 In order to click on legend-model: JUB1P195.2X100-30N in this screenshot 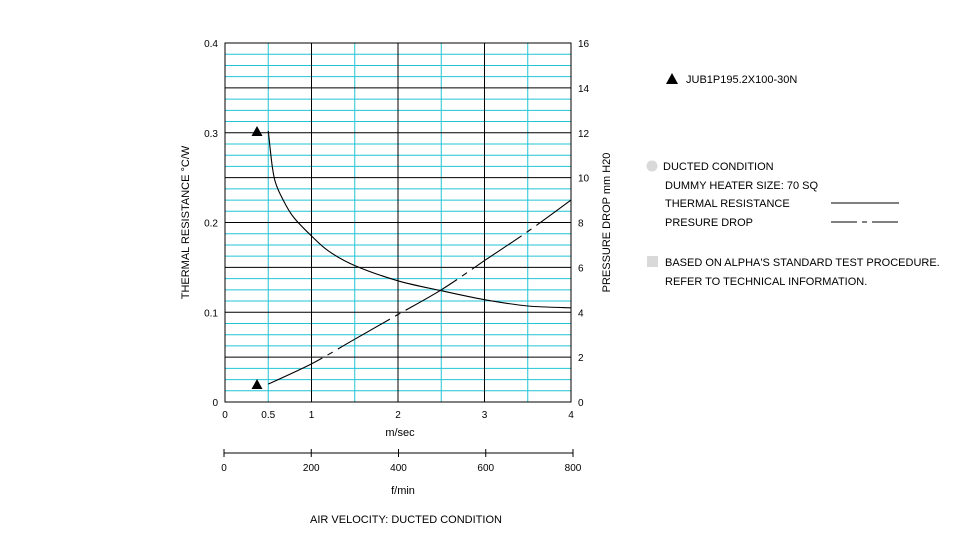, I will do `click(741, 80)`.